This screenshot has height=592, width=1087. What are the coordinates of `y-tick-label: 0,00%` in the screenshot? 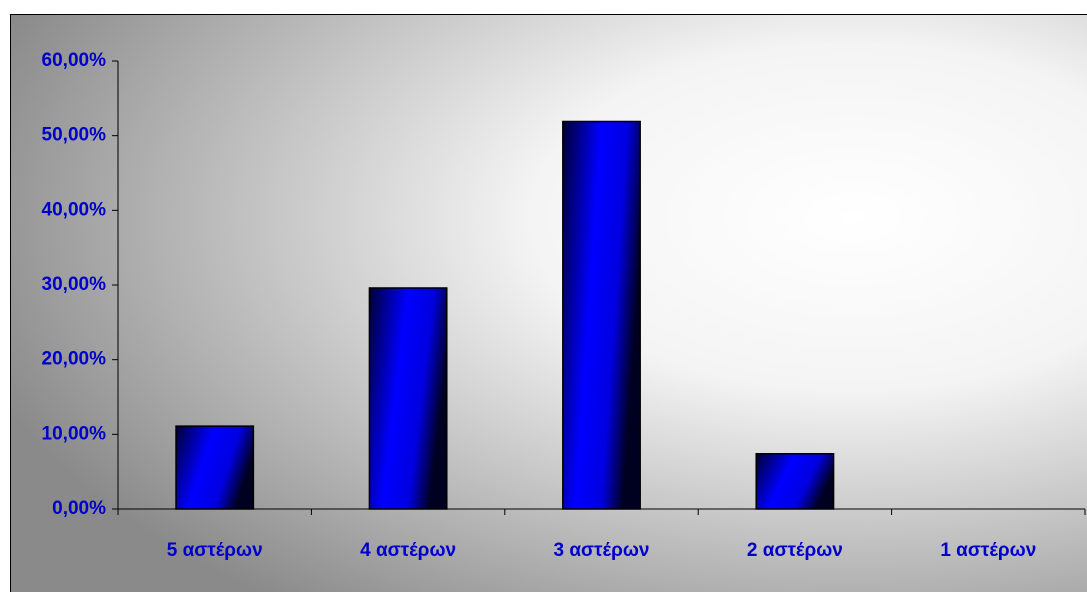 It's located at (79, 508).